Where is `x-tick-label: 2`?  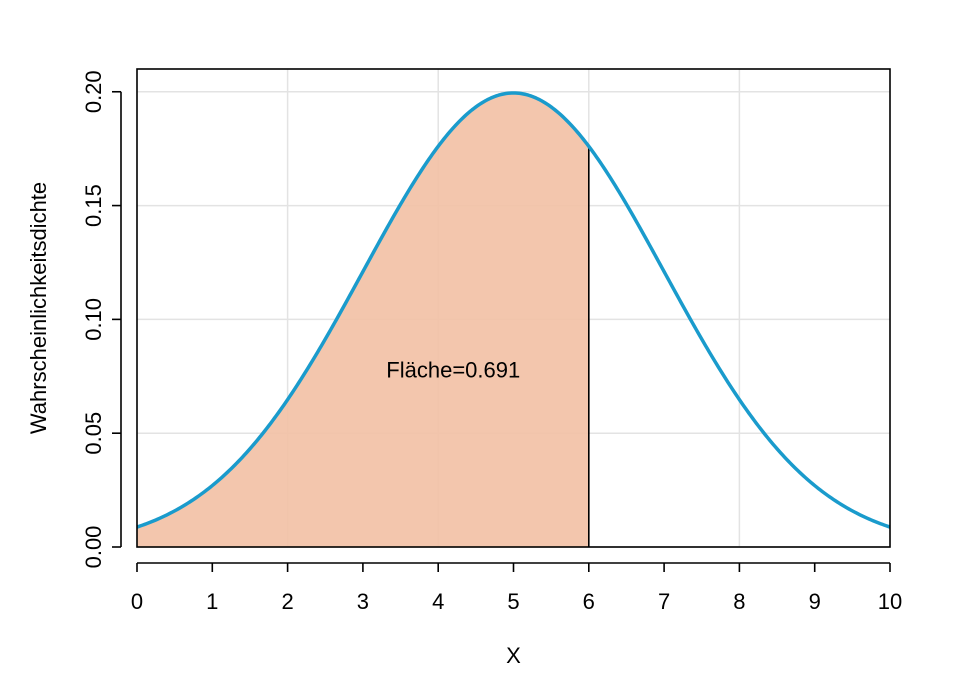 x-tick-label: 2 is located at coordinates (287, 601).